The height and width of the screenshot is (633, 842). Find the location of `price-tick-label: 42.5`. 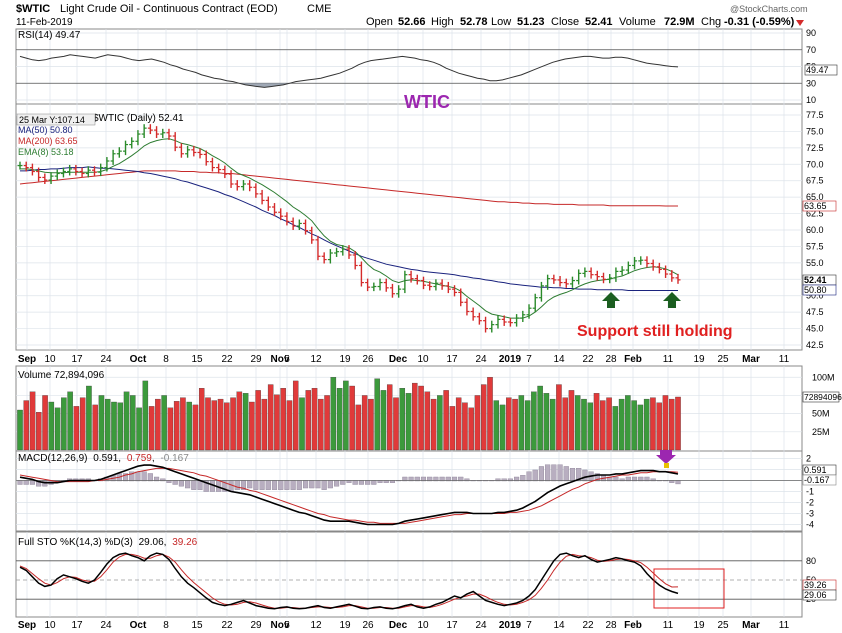

price-tick-label: 42.5 is located at coordinates (815, 345).